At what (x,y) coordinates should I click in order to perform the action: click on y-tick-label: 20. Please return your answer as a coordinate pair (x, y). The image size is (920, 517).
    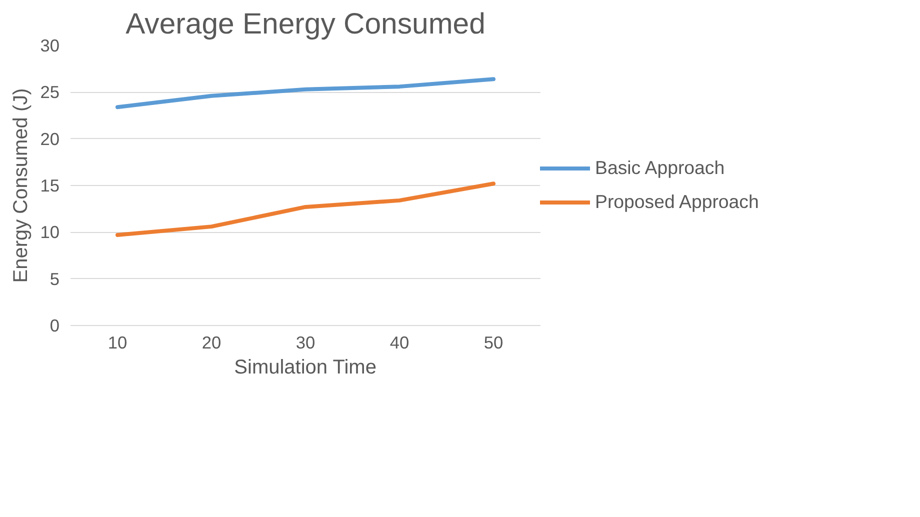
    Looking at the image, I should click on (50, 138).